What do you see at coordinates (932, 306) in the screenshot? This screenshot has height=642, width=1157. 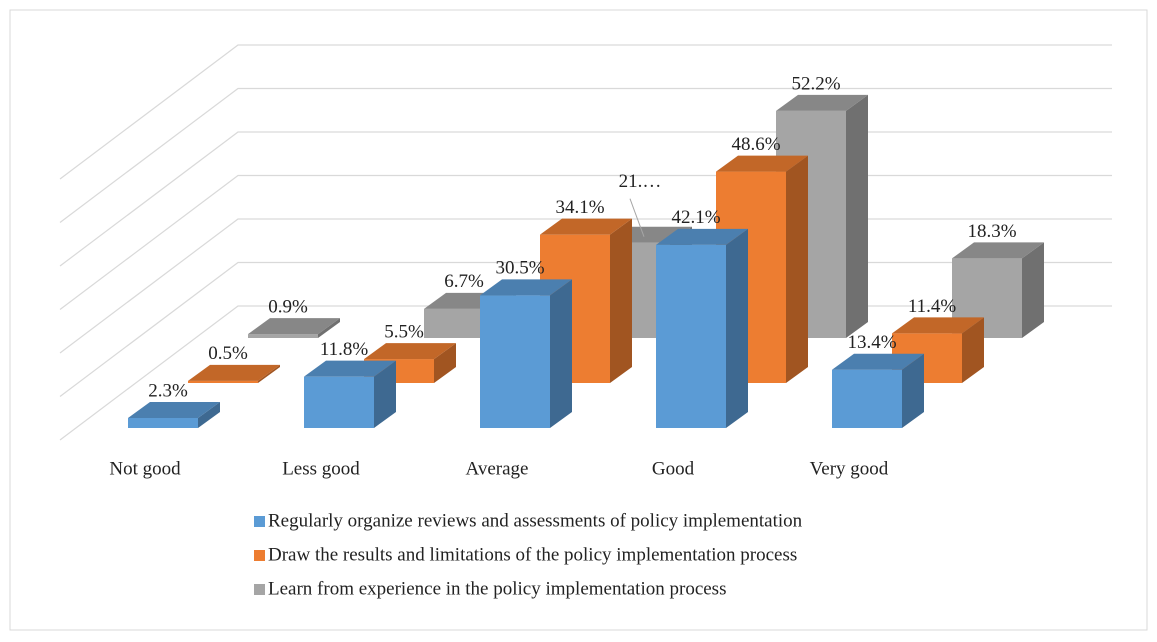 I see `data-label: 11.4%` at bounding box center [932, 306].